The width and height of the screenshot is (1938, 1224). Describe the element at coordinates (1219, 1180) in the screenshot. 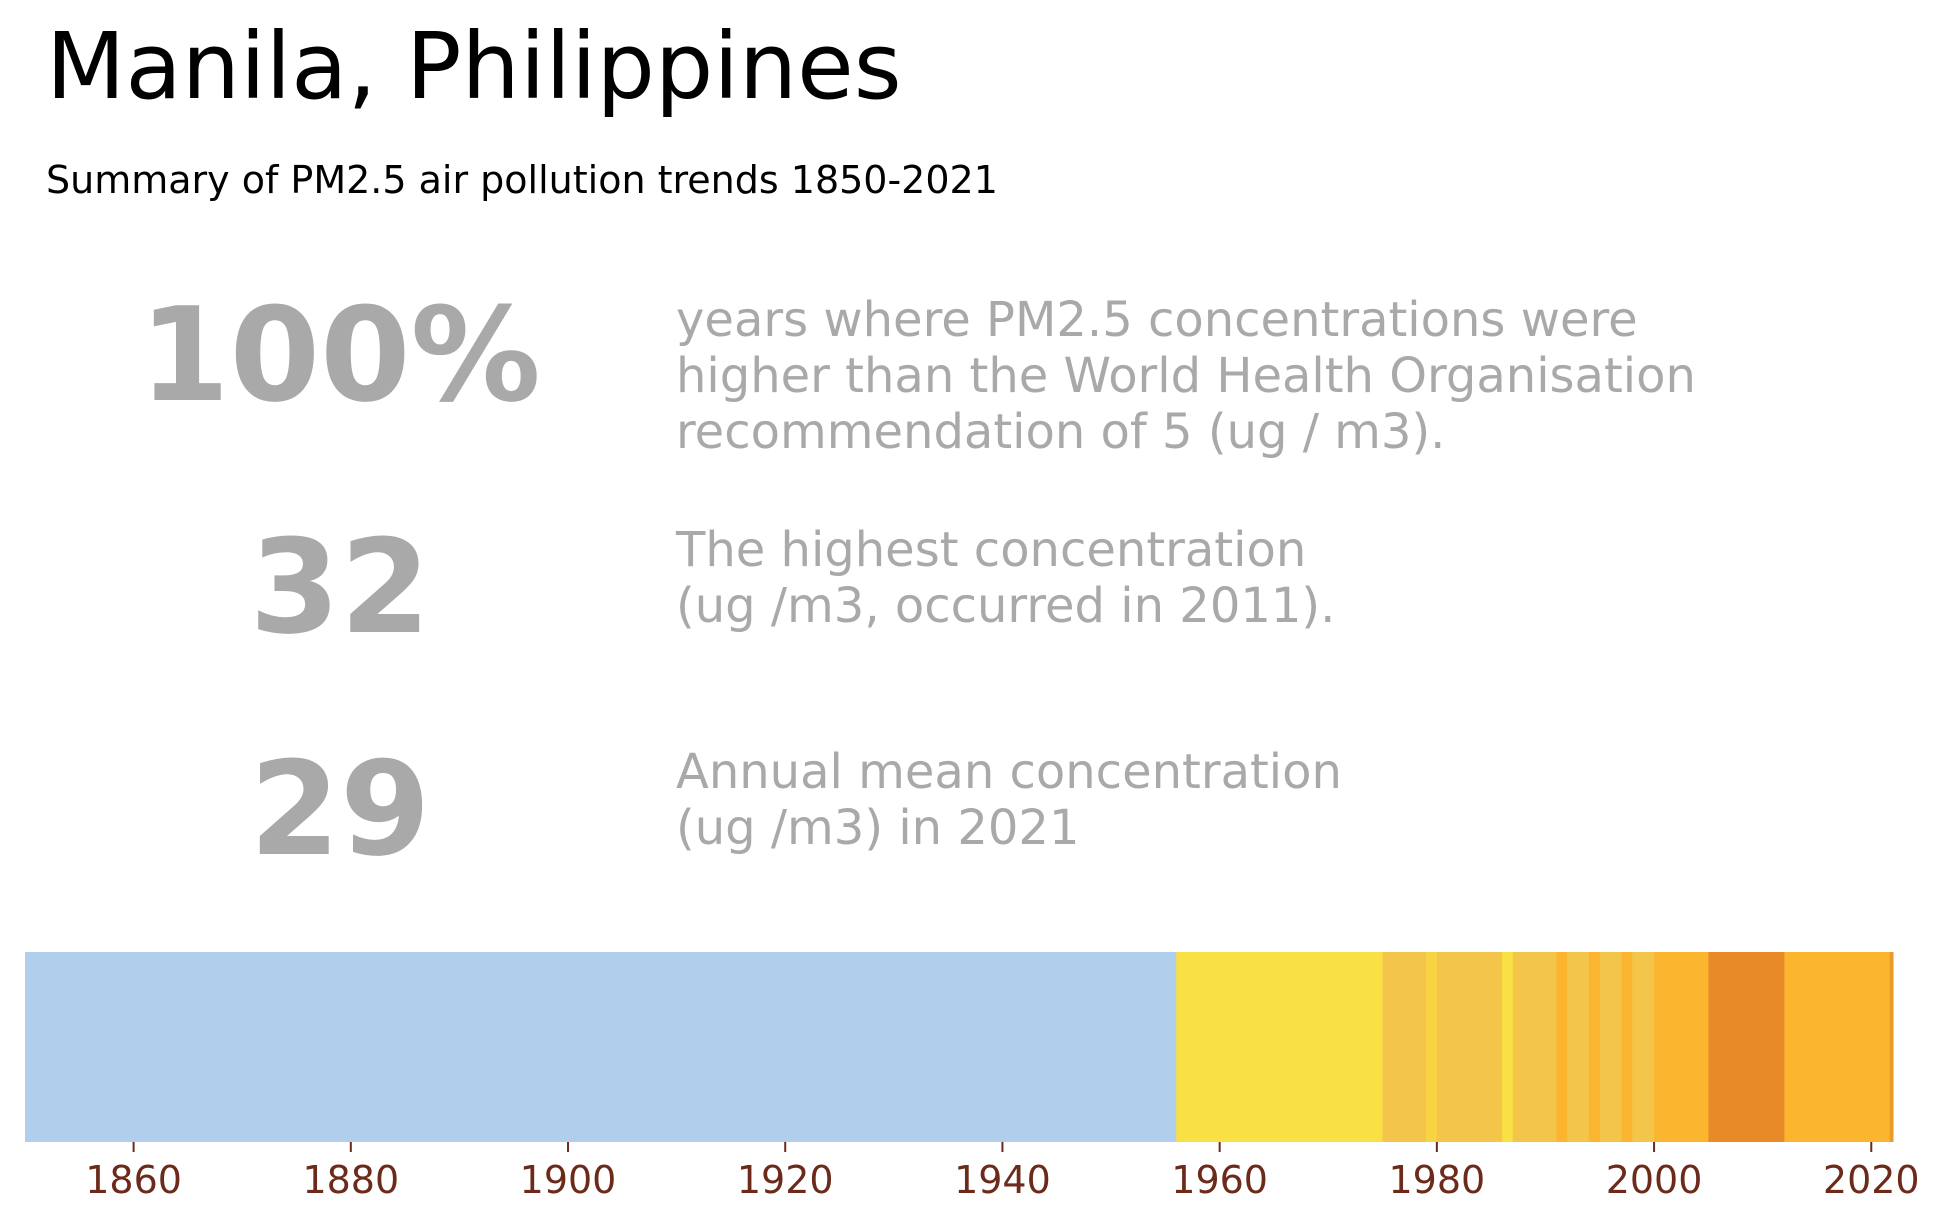

I see `x-tick-label-1960: 1960` at that location.